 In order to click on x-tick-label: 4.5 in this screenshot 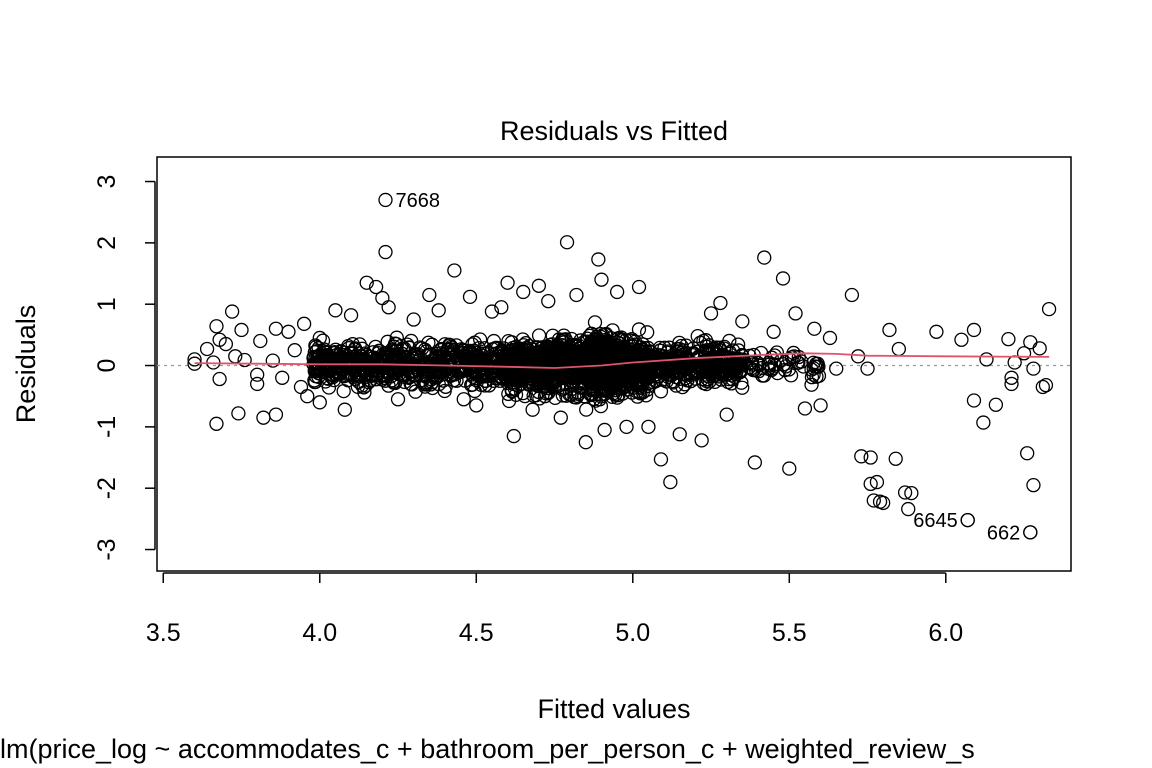, I will do `click(476, 633)`.